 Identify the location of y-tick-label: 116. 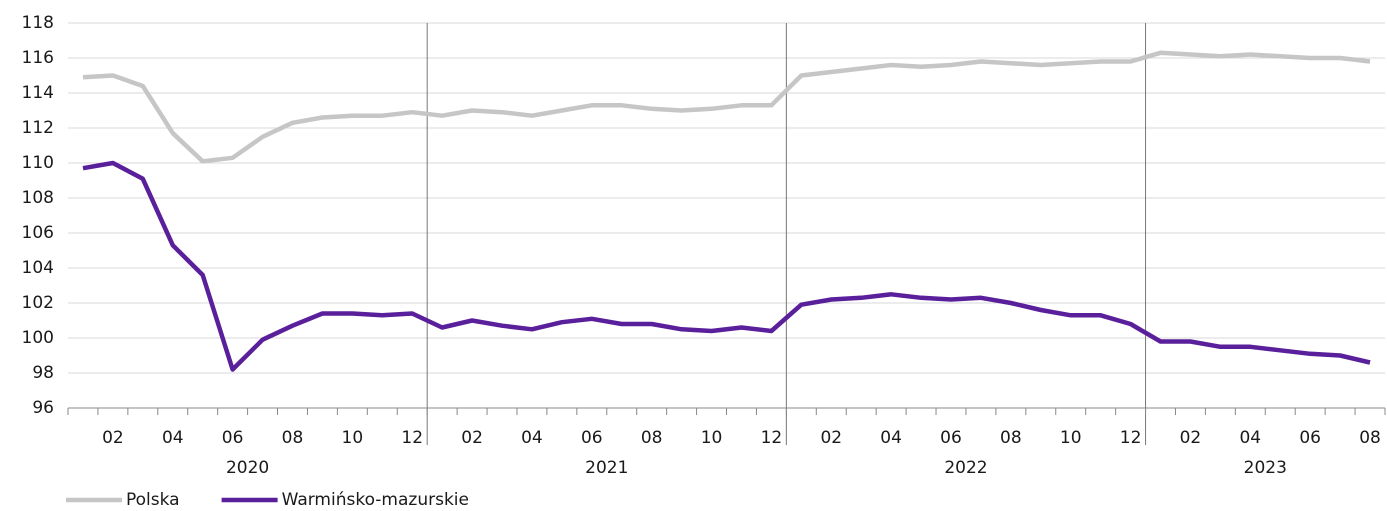
(38, 58).